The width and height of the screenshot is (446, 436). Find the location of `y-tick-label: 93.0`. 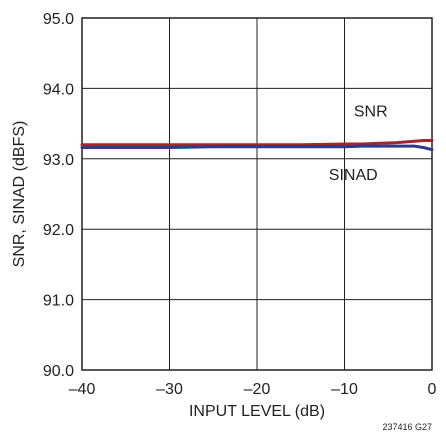

y-tick-label: 93.0 is located at coordinates (58, 160).